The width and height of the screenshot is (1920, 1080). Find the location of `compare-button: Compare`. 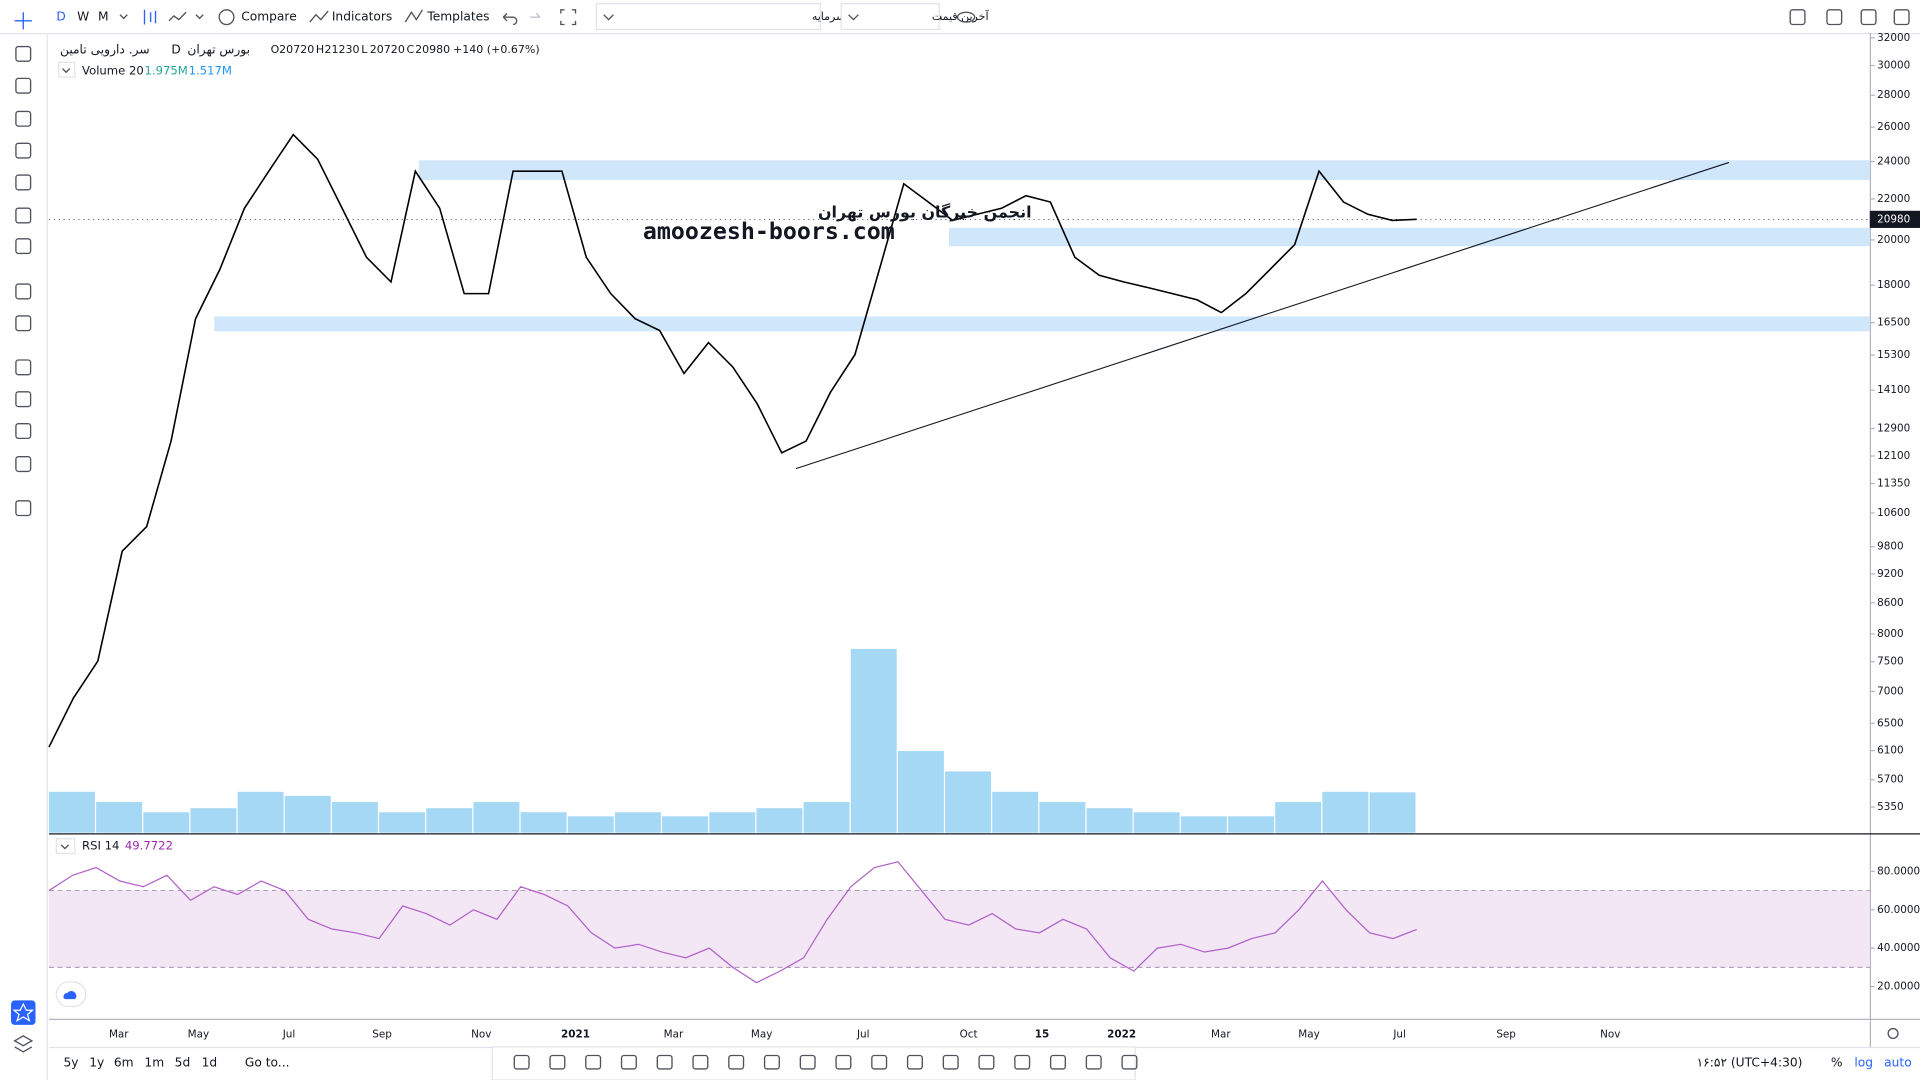

compare-button: Compare is located at coordinates (269, 17).